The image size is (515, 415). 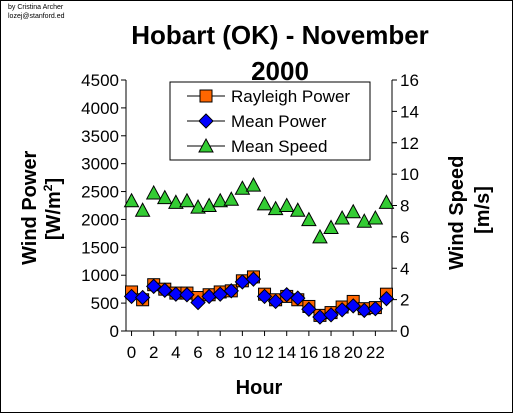 What do you see at coordinates (286, 352) in the screenshot?
I see `x-tick-label: 14` at bounding box center [286, 352].